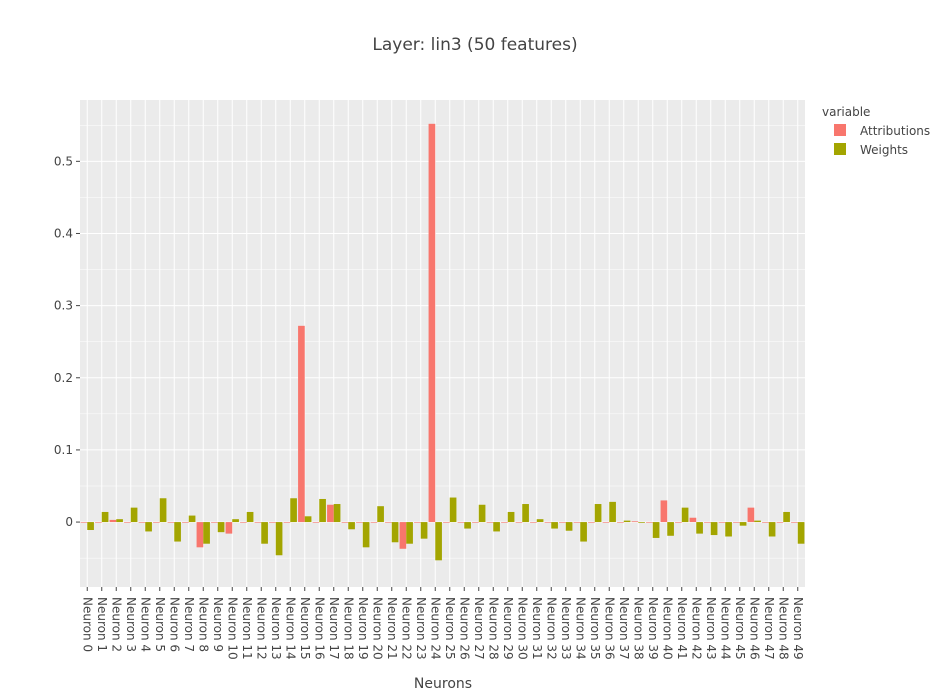 This screenshot has height=700, width=950. I want to click on legend-label-weights: Weights, so click(884, 150).